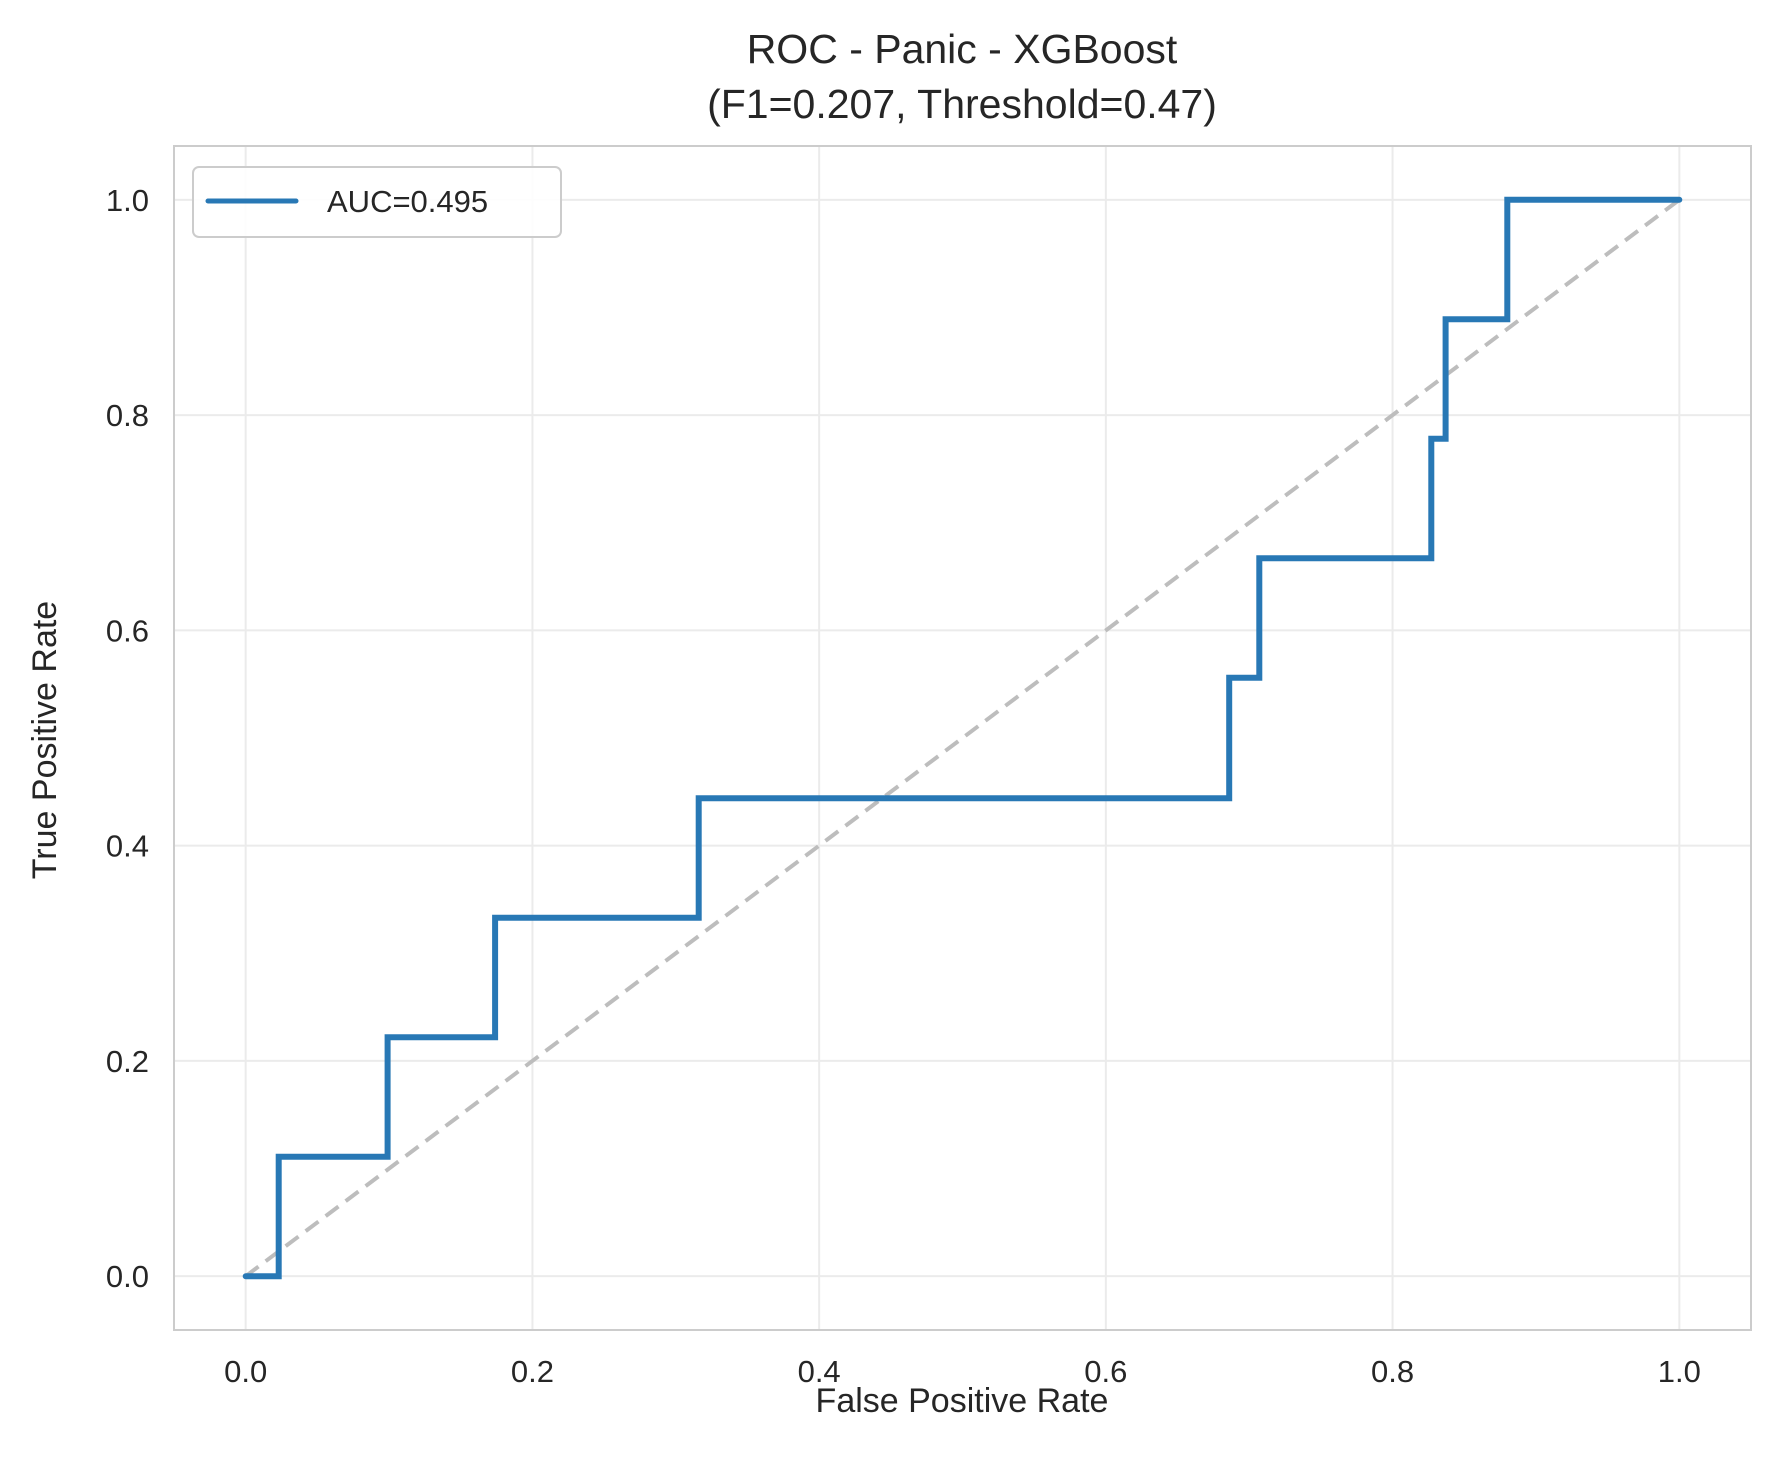  I want to click on y-tick-labels: 0.0 0.2 0.4 0.6 0.8 1.0, so click(127, 738).